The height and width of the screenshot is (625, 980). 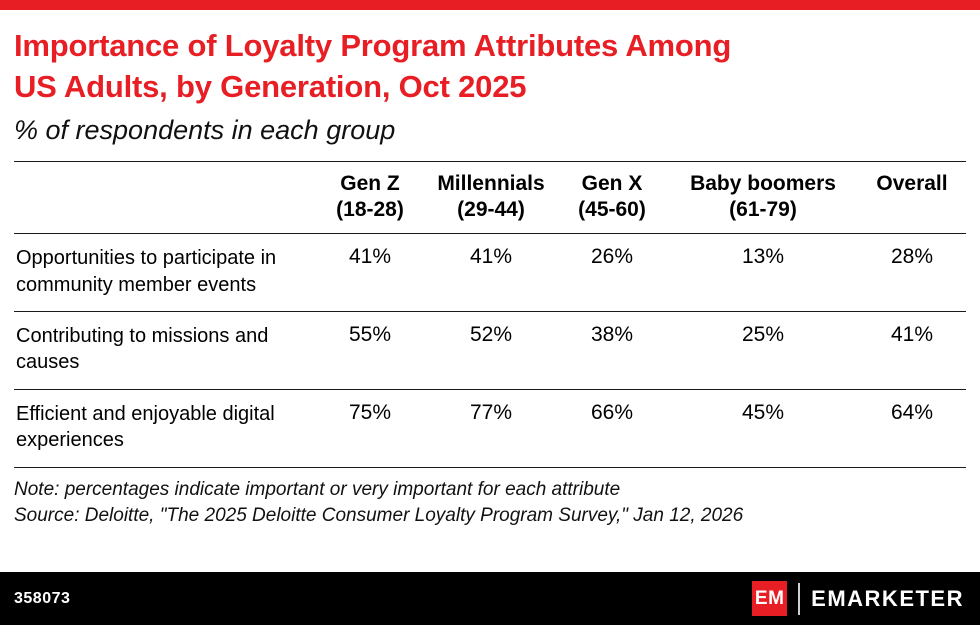 I want to click on header-gen-z: Gen Z (18-28), so click(x=370, y=197).